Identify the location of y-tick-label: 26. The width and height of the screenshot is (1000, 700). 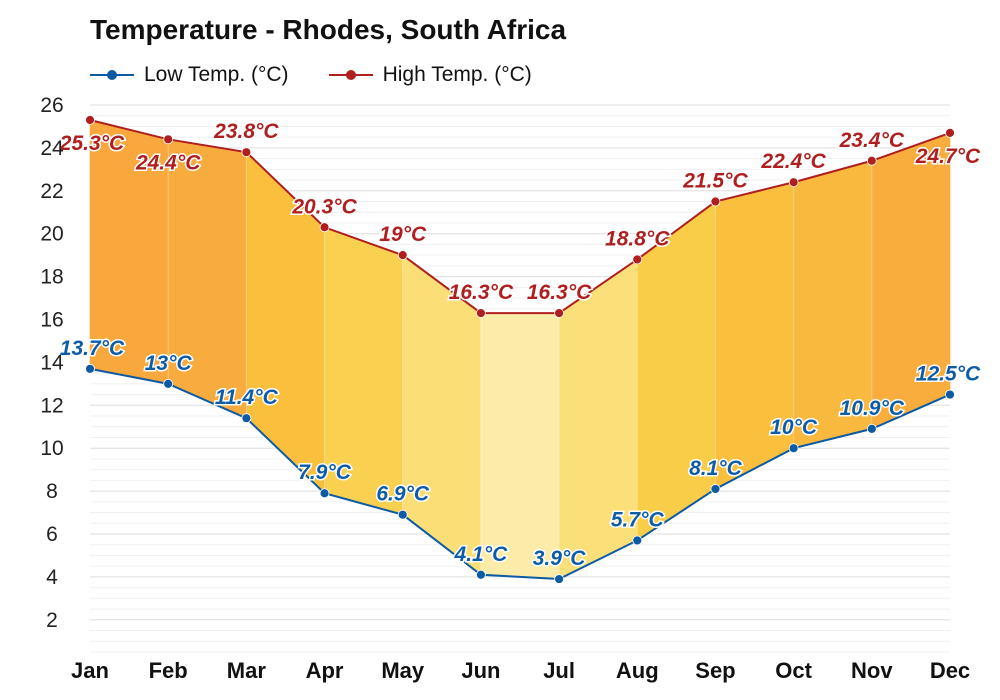
(51, 105).